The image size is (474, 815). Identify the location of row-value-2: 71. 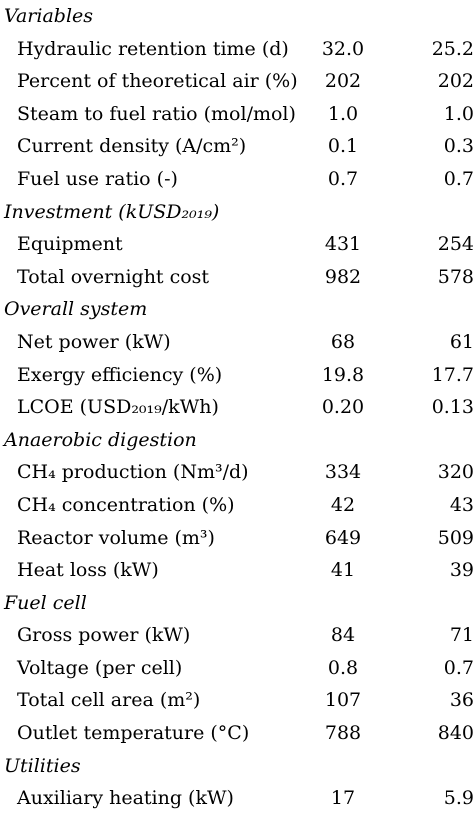
(461, 635).